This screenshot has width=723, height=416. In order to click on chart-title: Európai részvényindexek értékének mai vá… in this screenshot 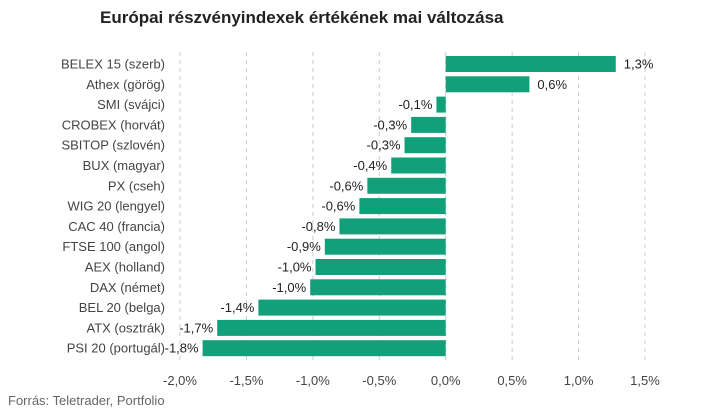, I will do `click(302, 17)`.